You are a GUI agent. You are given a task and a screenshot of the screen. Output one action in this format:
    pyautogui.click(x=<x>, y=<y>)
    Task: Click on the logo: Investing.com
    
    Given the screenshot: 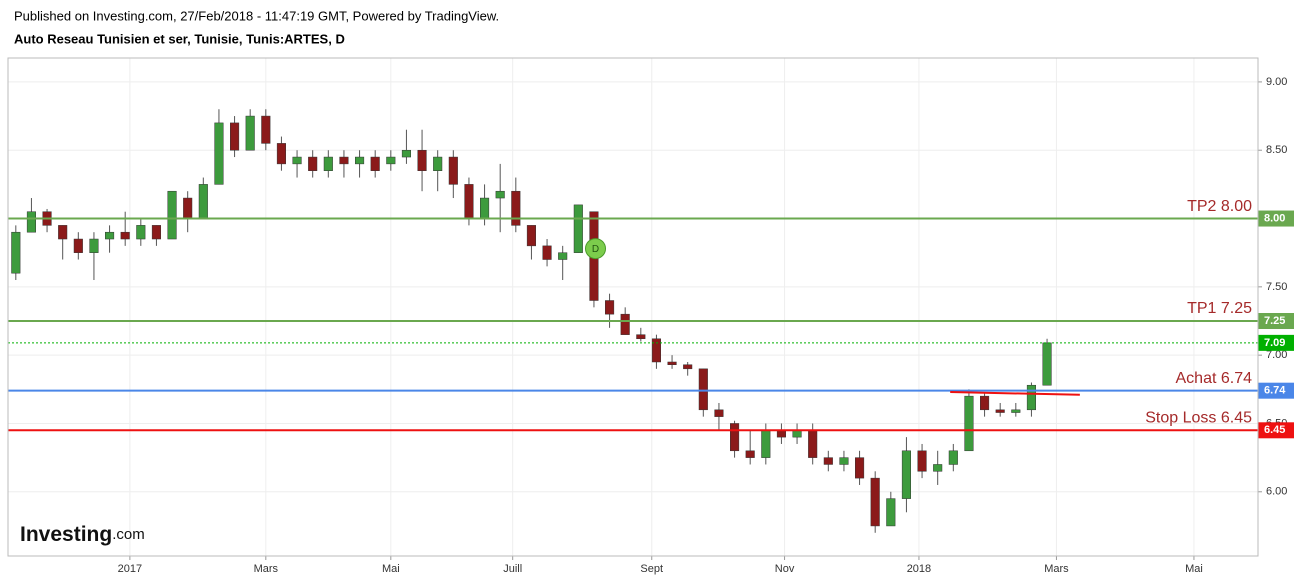 What is the action you would take?
    pyautogui.click(x=82, y=534)
    